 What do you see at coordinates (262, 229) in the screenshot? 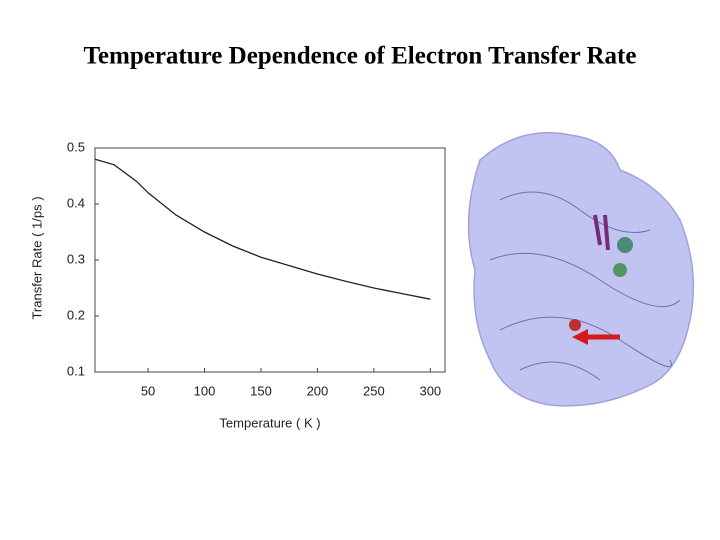
I see `data-line` at bounding box center [262, 229].